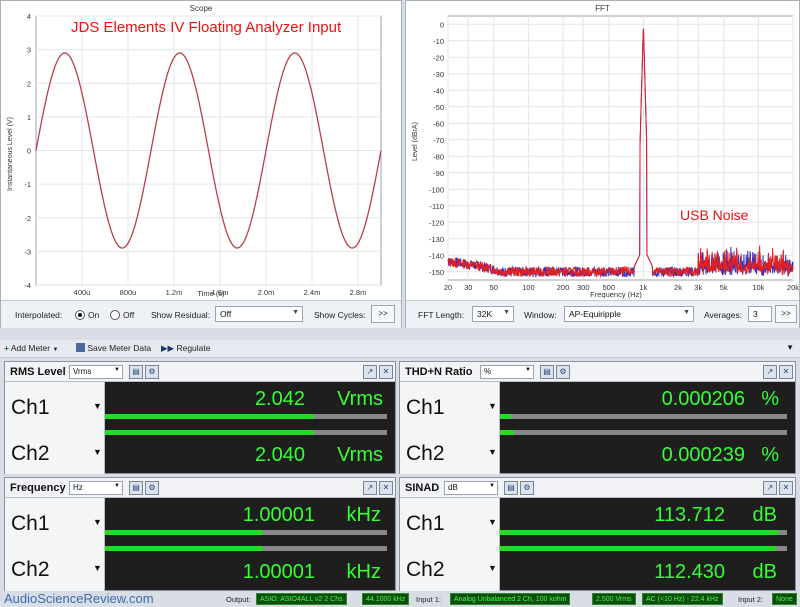  Describe the element at coordinates (614, 599) in the screenshot. I see `input1-range: 2.500 Vrms` at that location.